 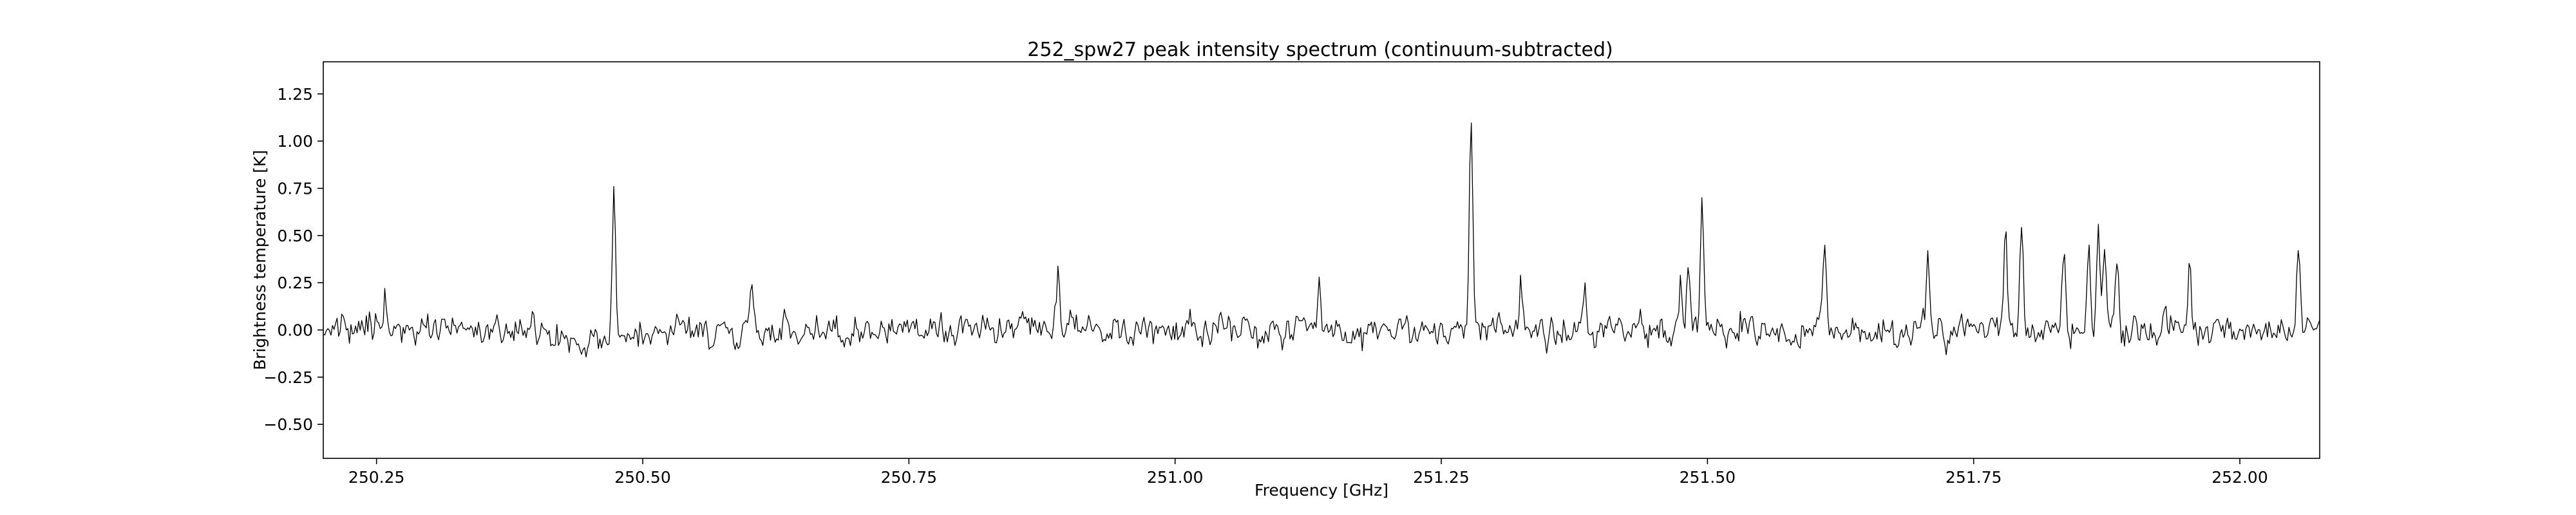 What do you see at coordinates (376, 478) in the screenshot?
I see `x-tick-label: 250.25` at bounding box center [376, 478].